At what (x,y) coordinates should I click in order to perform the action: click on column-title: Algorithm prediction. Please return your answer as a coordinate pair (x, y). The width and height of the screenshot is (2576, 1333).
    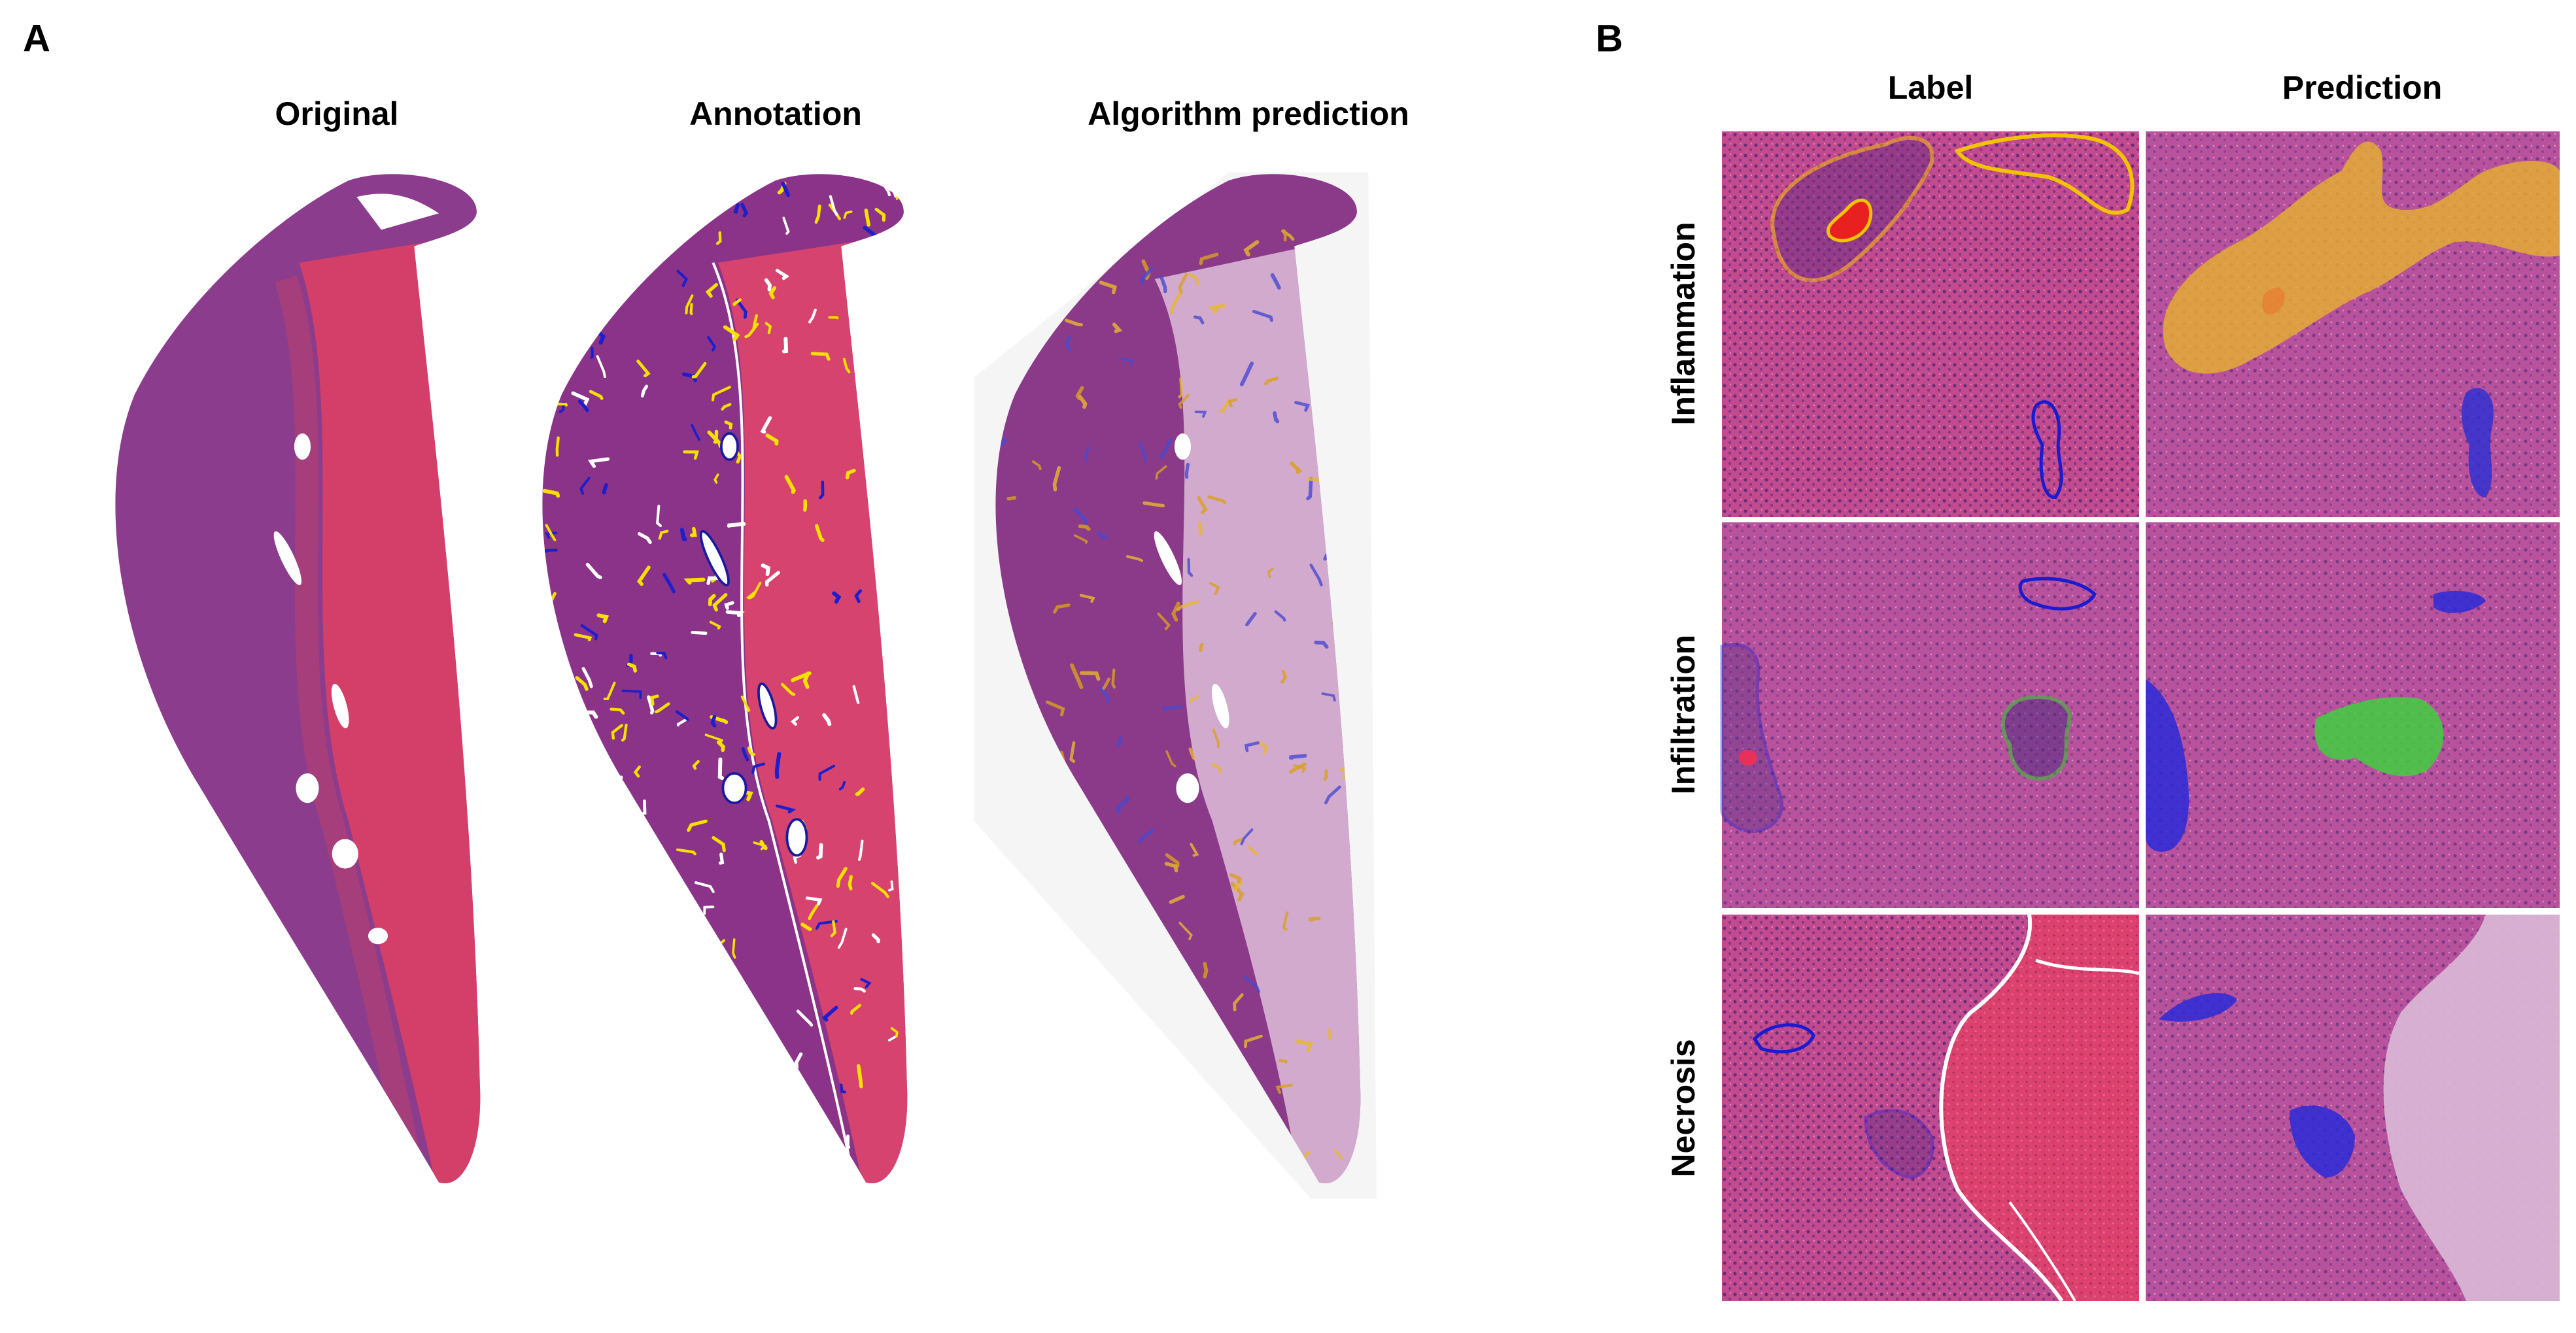
    Looking at the image, I should click on (1249, 113).